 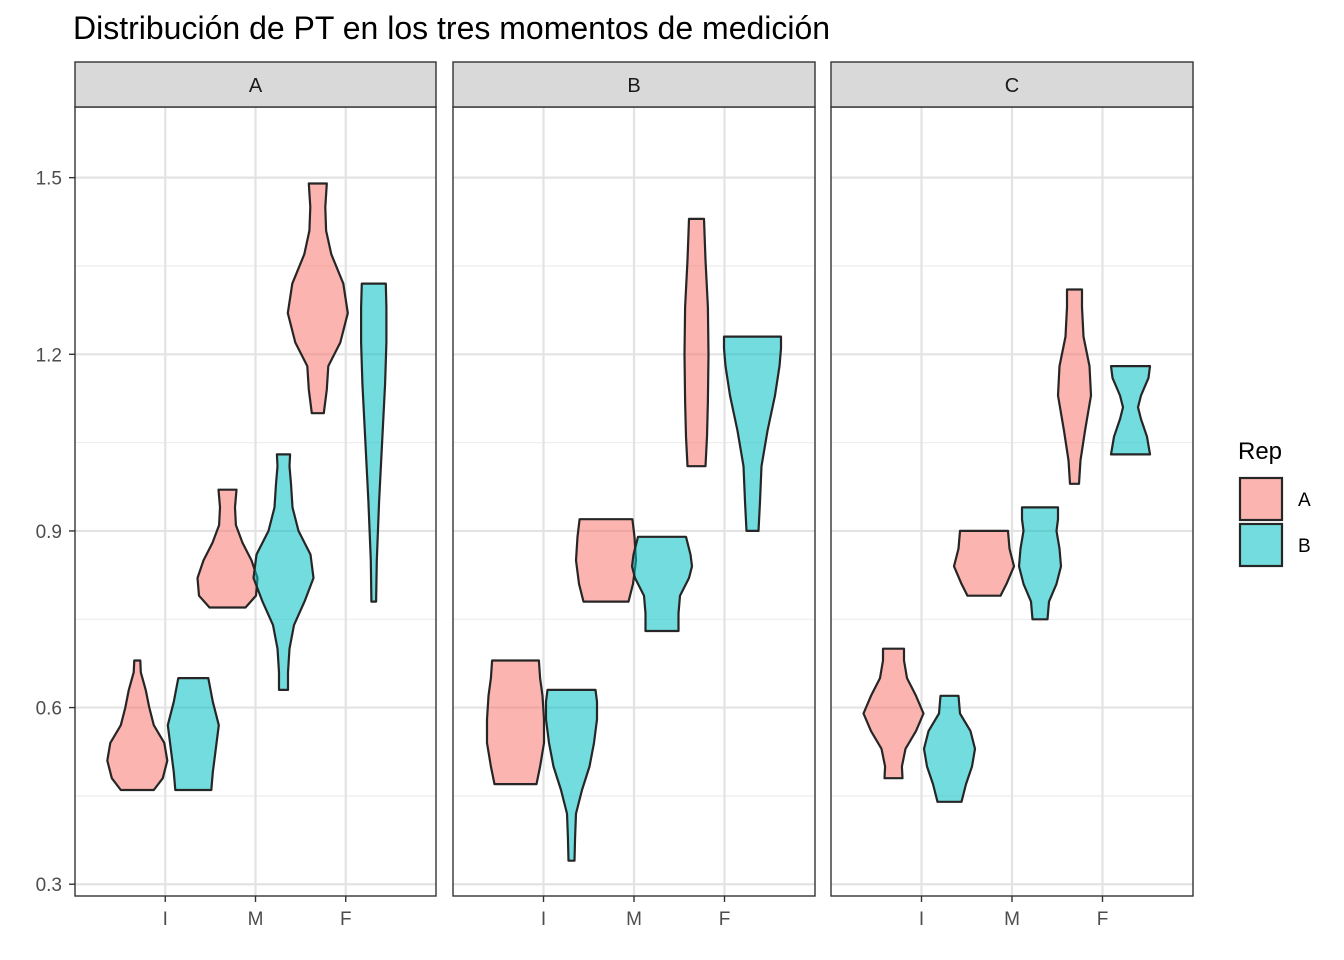 What do you see at coordinates (227, 548) in the screenshot?
I see `violin-a-m-rep-a` at bounding box center [227, 548].